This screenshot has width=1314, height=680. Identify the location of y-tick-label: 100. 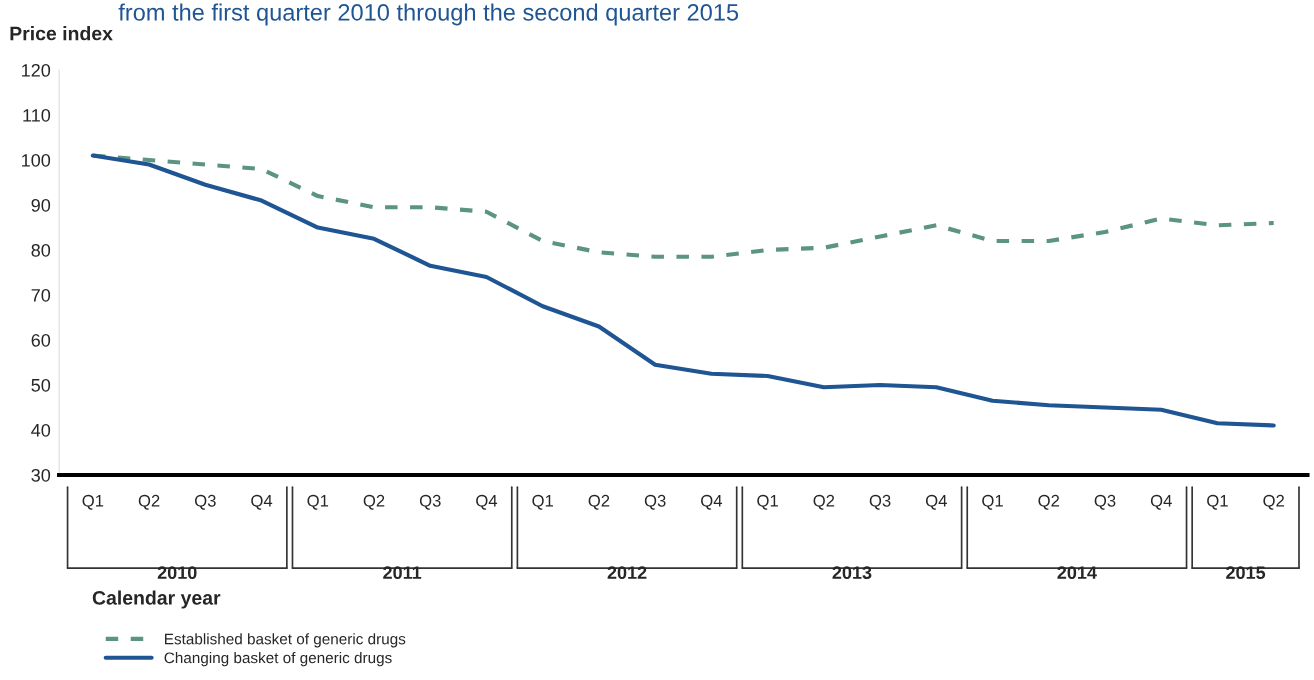
(36, 160).